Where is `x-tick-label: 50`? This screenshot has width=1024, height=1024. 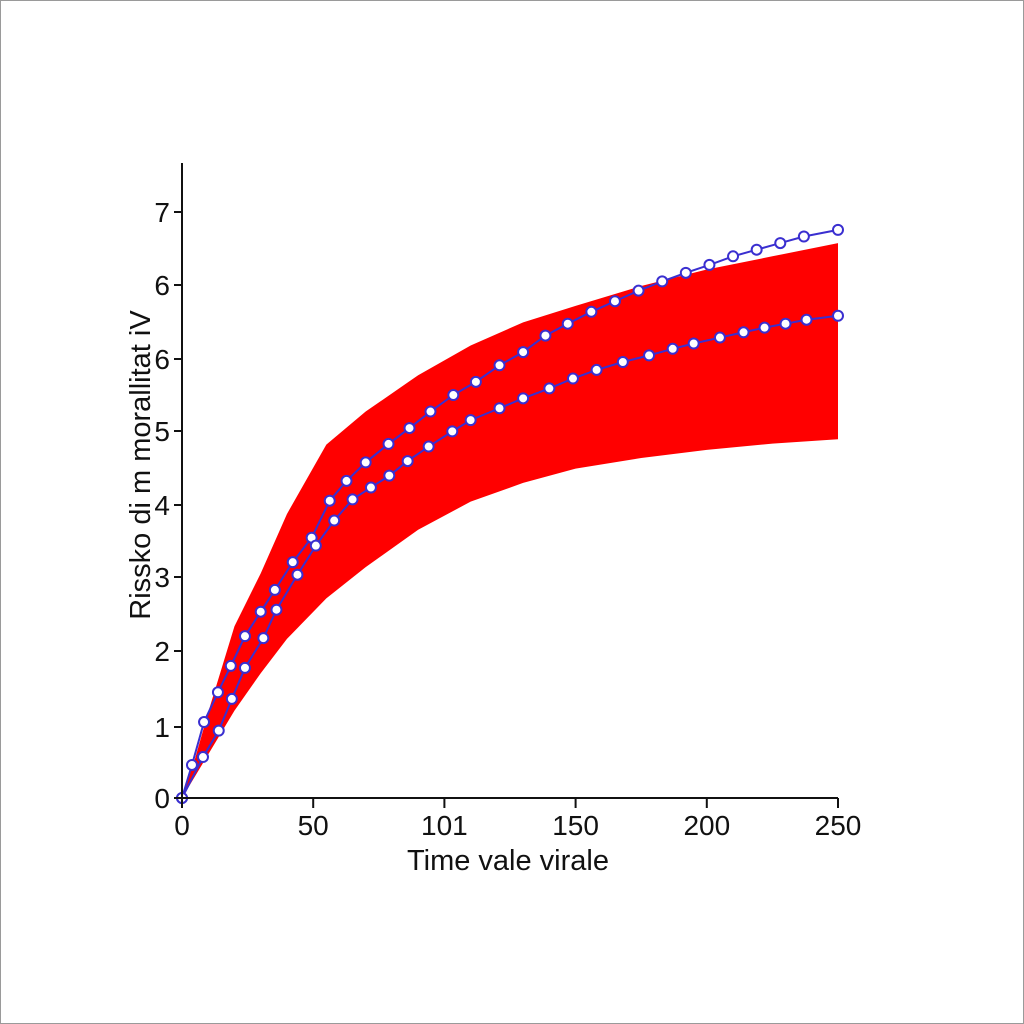
x-tick-label: 50 is located at coordinates (313, 825).